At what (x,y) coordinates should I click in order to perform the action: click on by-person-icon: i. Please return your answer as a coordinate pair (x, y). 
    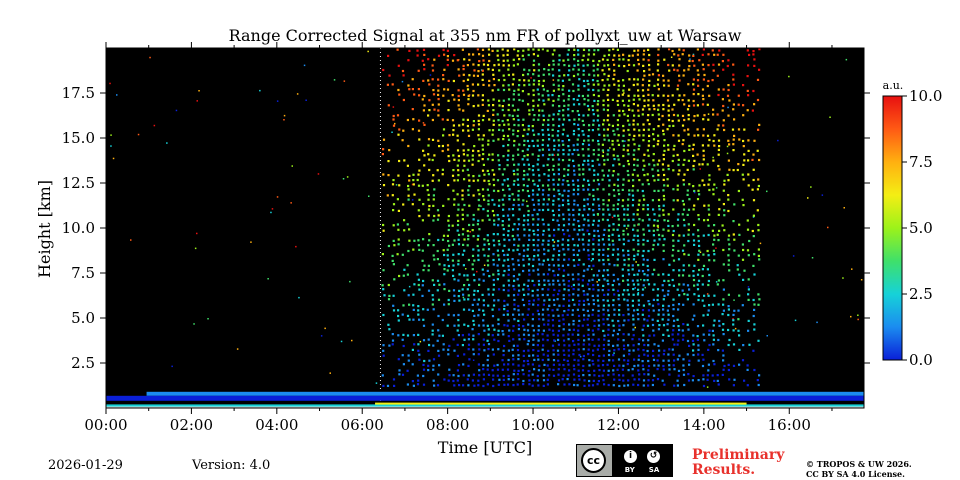
    Looking at the image, I should click on (630, 456).